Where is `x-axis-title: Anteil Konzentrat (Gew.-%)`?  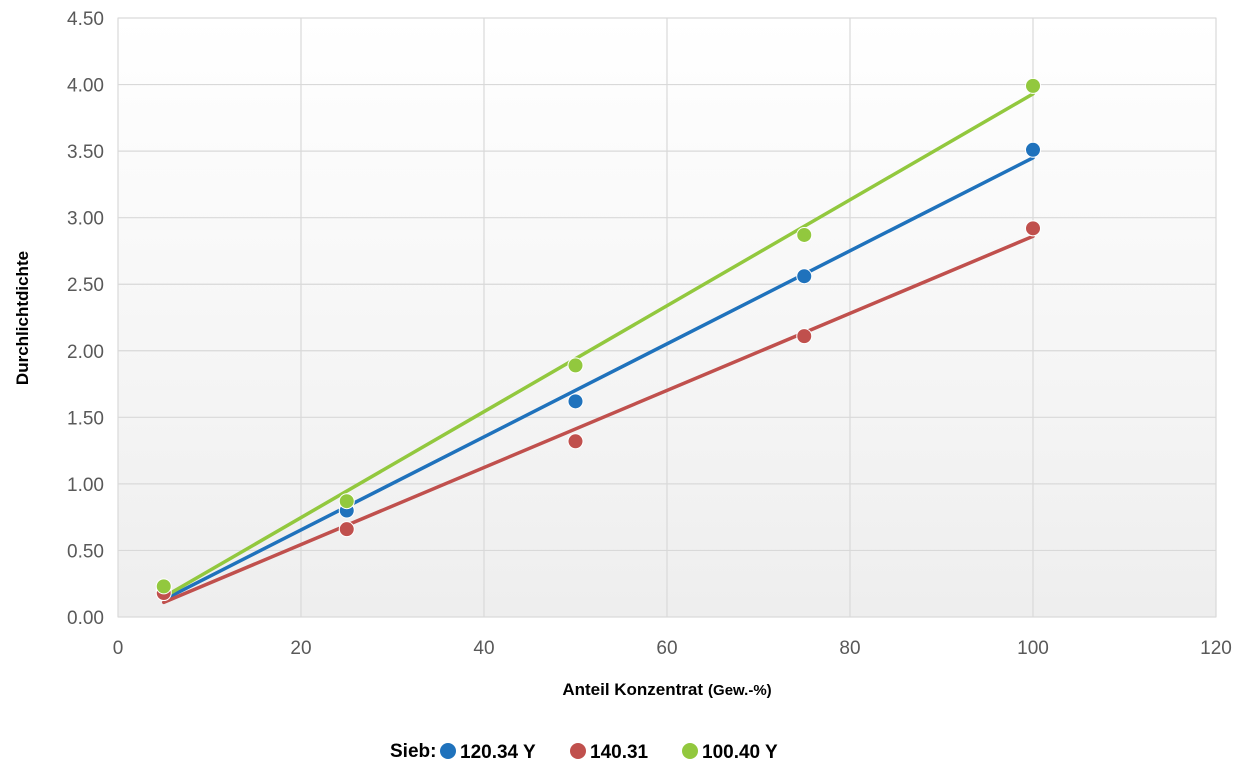
x-axis-title: Anteil Konzentrat (Gew.-%) is located at coordinates (666, 689).